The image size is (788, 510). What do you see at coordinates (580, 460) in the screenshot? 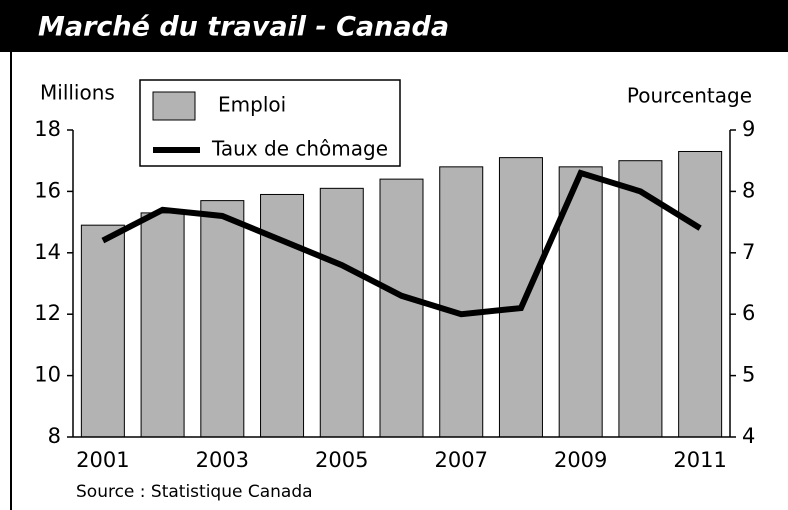
I see `x-tick-label: 2009` at bounding box center [580, 460].